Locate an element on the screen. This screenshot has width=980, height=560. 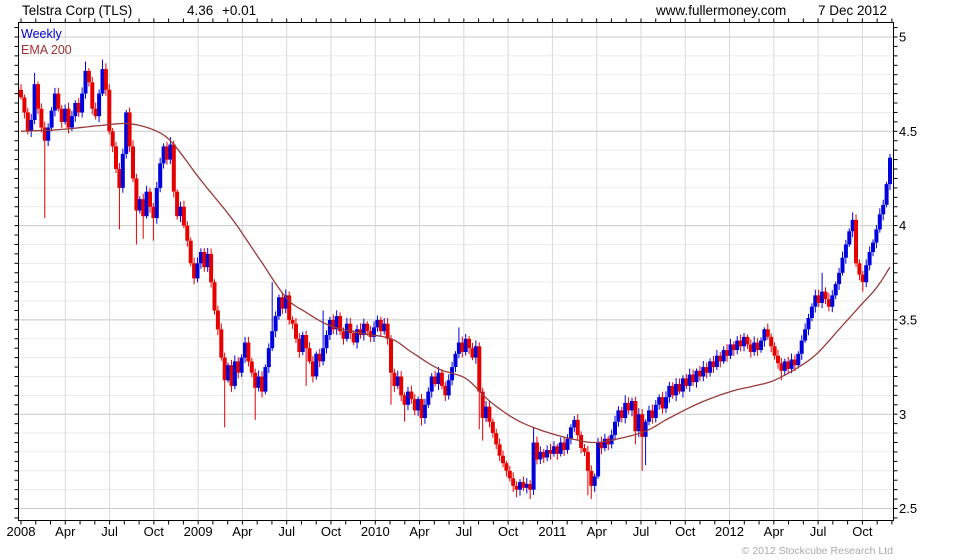
legend-series-label: Weekly is located at coordinates (41, 34).